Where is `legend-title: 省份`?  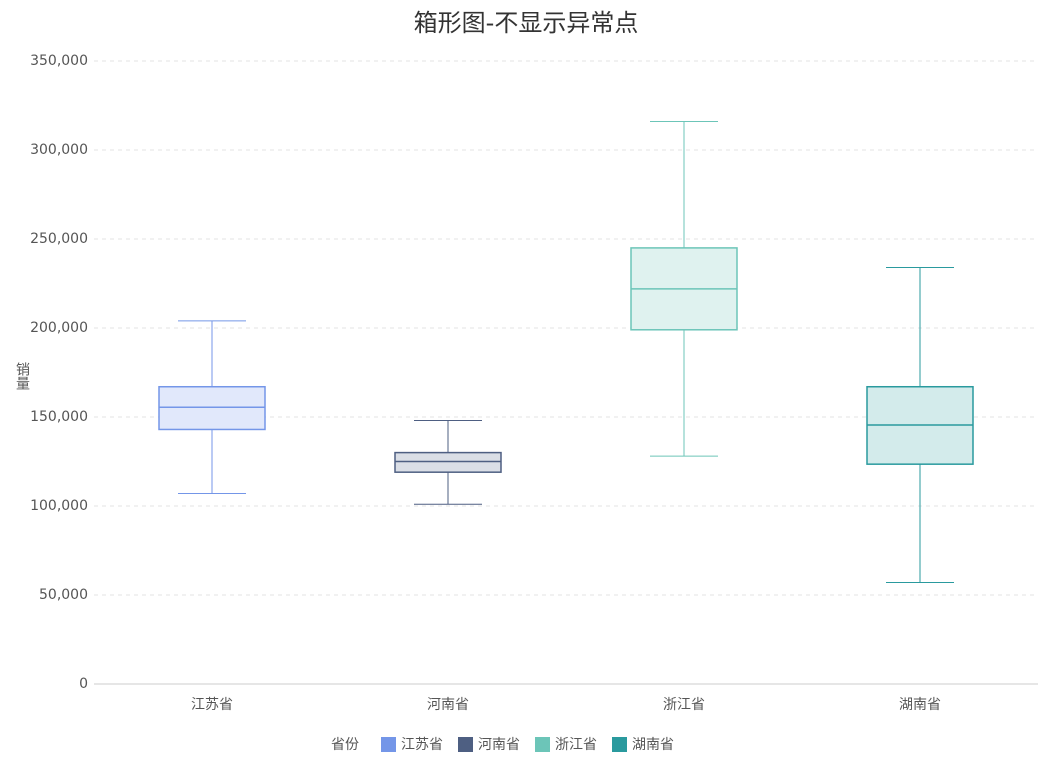 legend-title: 省份 is located at coordinates (345, 745).